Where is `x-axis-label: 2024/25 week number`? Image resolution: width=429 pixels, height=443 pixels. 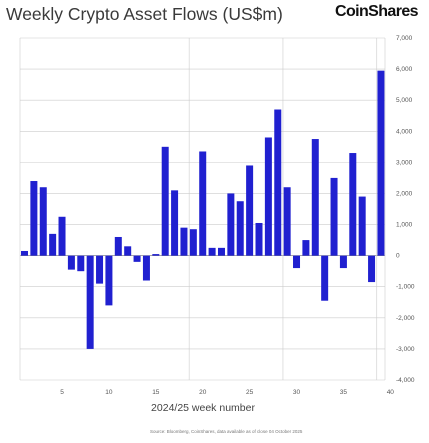
x-axis-label: 2024/25 week number is located at coordinates (203, 408).